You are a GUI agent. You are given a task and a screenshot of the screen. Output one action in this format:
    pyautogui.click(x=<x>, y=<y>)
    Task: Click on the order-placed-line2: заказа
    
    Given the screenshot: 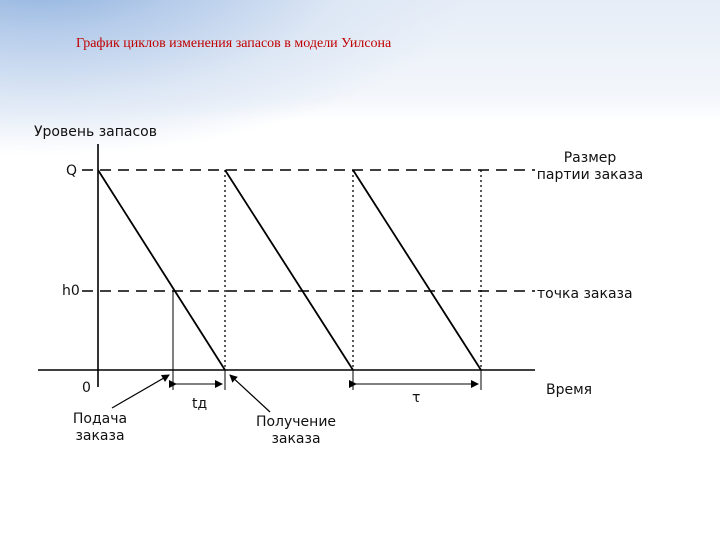 What is the action you would take?
    pyautogui.click(x=100, y=436)
    